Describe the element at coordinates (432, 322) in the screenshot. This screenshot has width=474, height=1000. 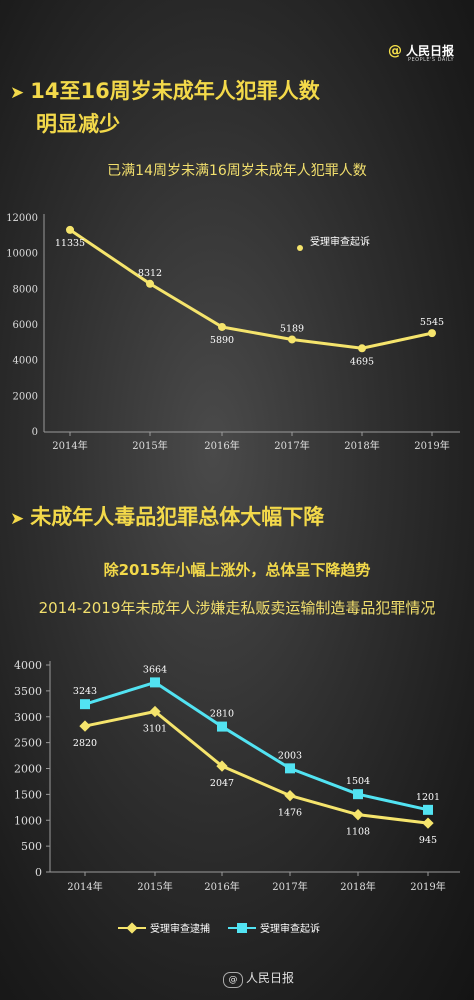
I see `data-label: 5545` at that location.